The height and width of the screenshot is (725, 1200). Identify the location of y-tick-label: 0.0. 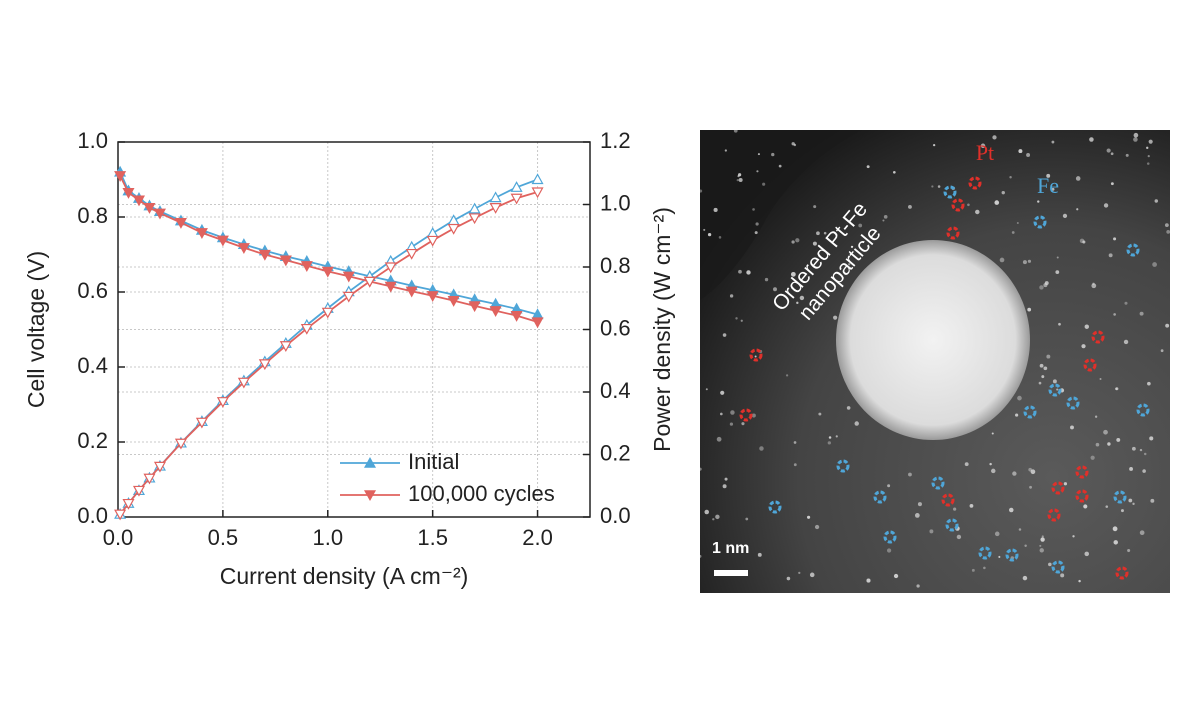
(92, 515).